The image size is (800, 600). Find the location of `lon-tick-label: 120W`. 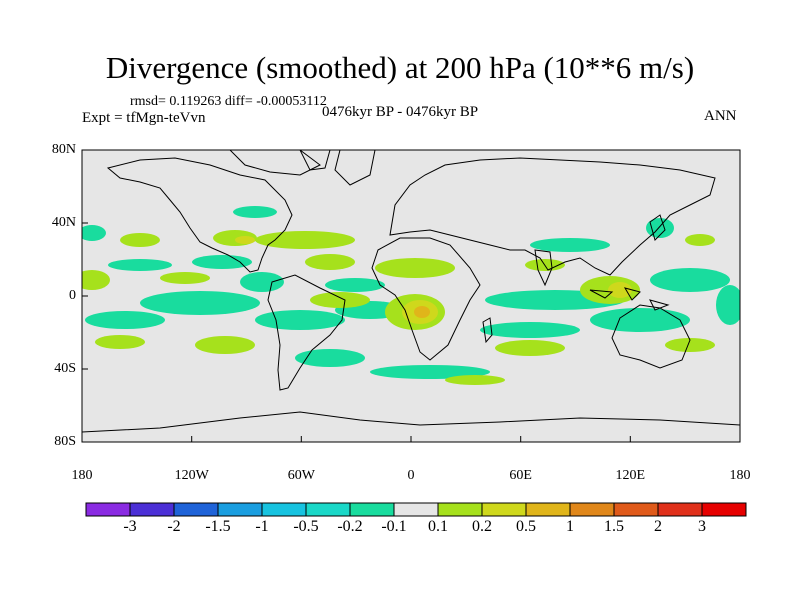

lon-tick-label: 120W is located at coordinates (191, 475).